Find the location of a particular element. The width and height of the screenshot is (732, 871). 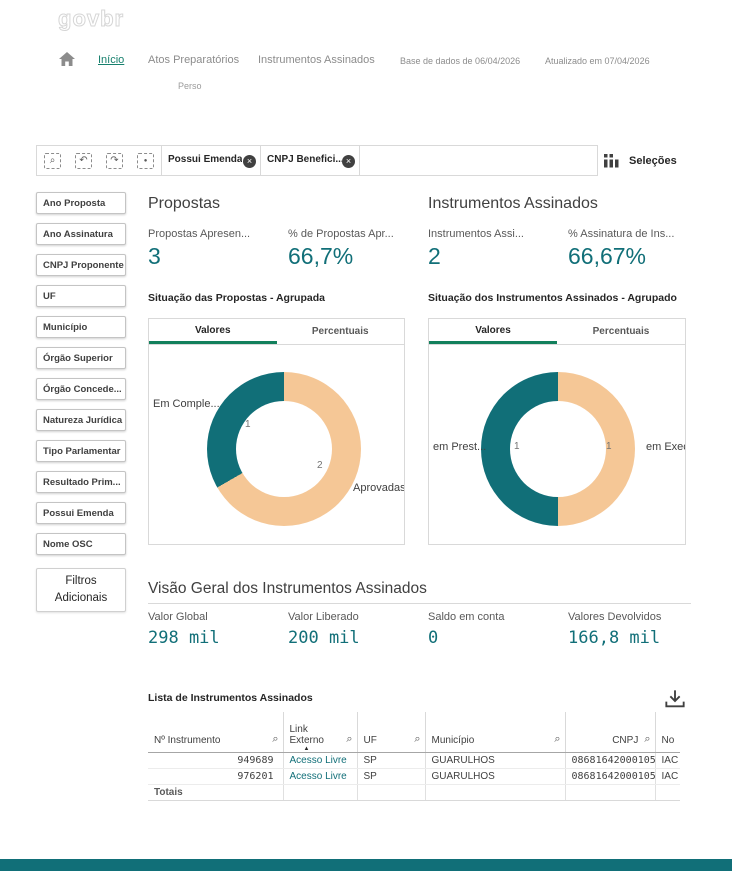

filter-ano-assinatura: Ano Assinatura is located at coordinates (81, 234).